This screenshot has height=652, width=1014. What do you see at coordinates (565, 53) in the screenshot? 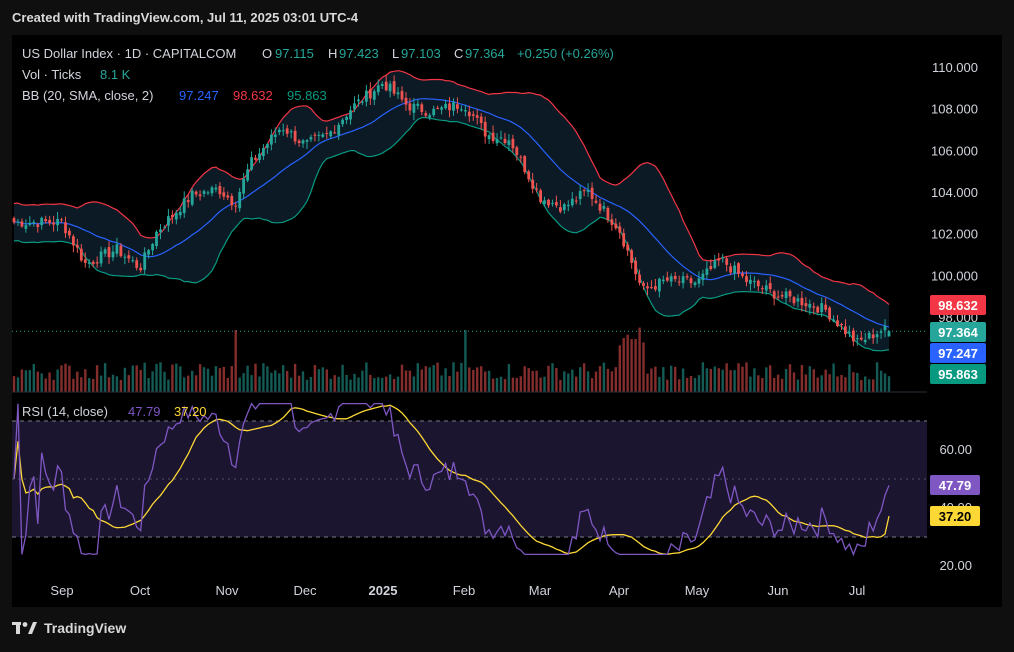
I see `change-value: +0.250 (+0.26%)` at bounding box center [565, 53].